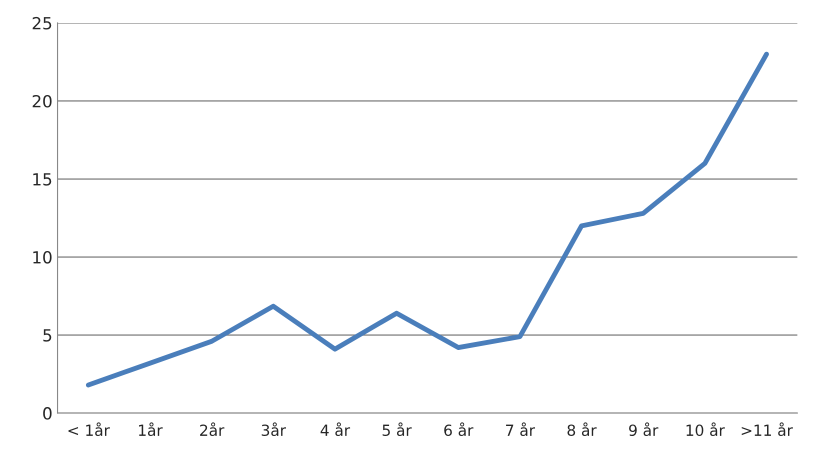 The image size is (822, 459). What do you see at coordinates (42, 23) in the screenshot?
I see `y-tick-label: 25` at bounding box center [42, 23].